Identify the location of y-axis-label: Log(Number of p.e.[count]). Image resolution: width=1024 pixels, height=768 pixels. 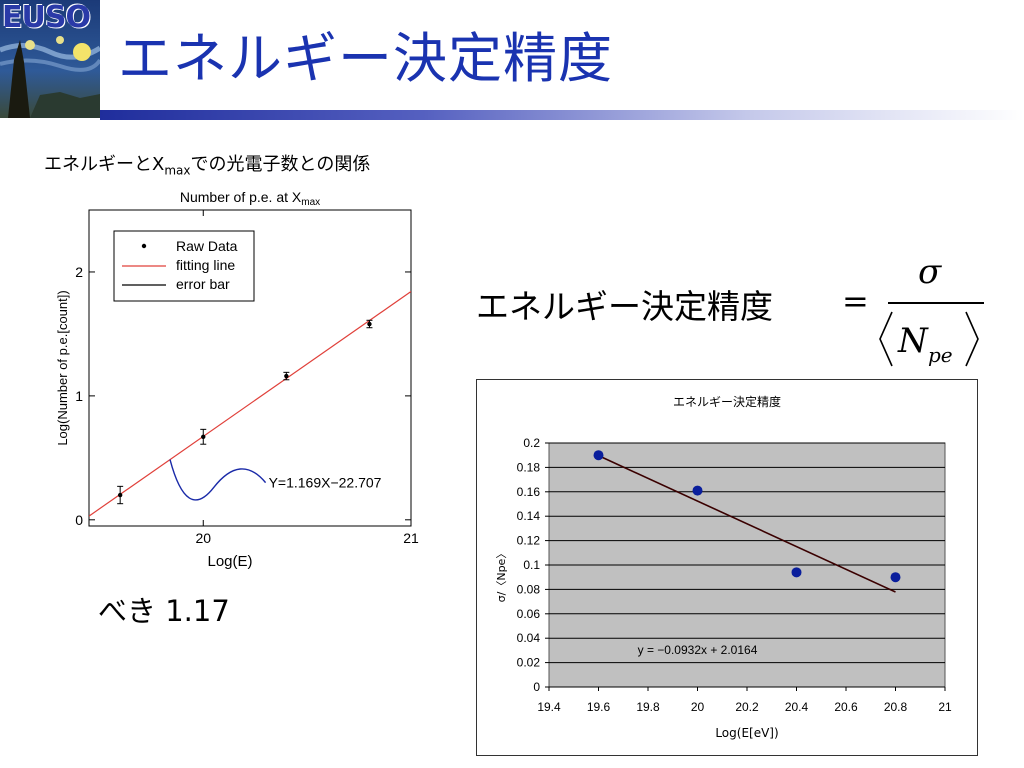
(62, 367).